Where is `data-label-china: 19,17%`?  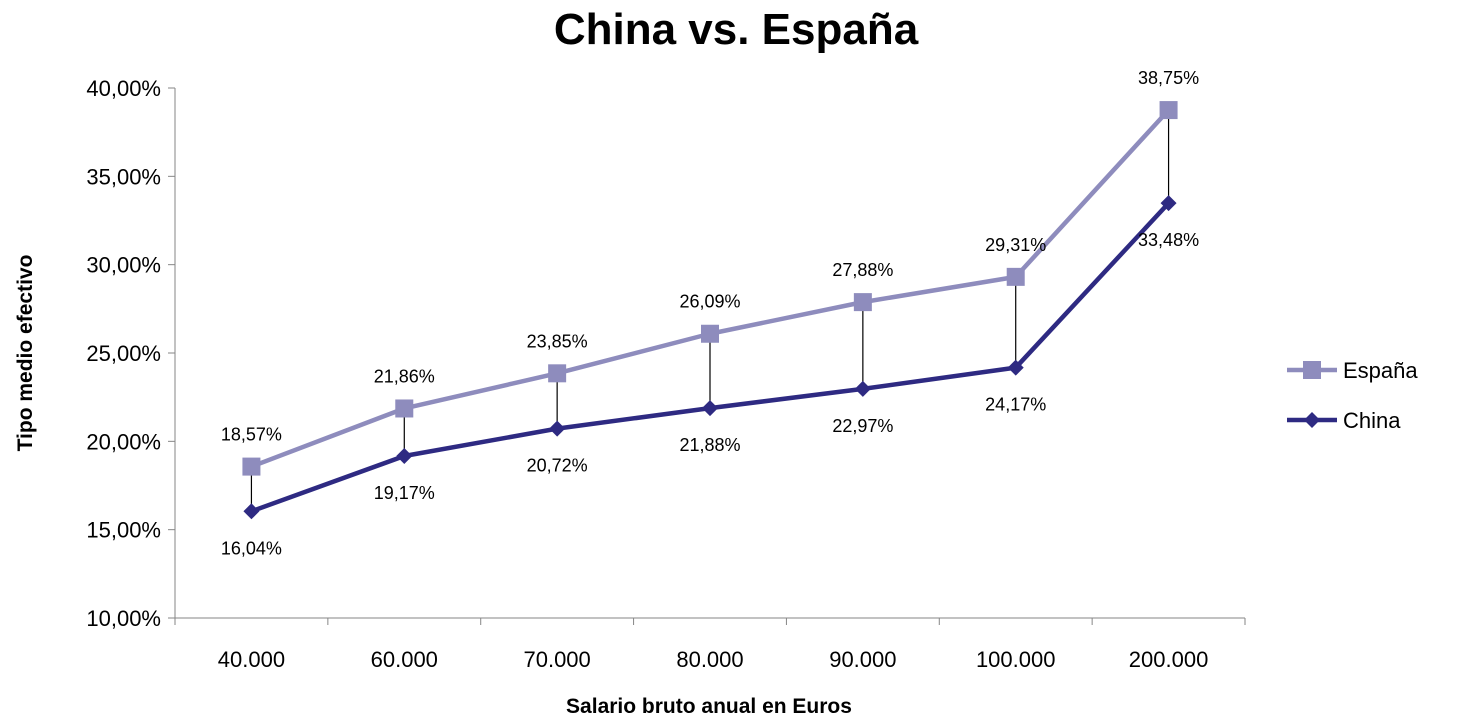
data-label-china: 19,17% is located at coordinates (404, 493).